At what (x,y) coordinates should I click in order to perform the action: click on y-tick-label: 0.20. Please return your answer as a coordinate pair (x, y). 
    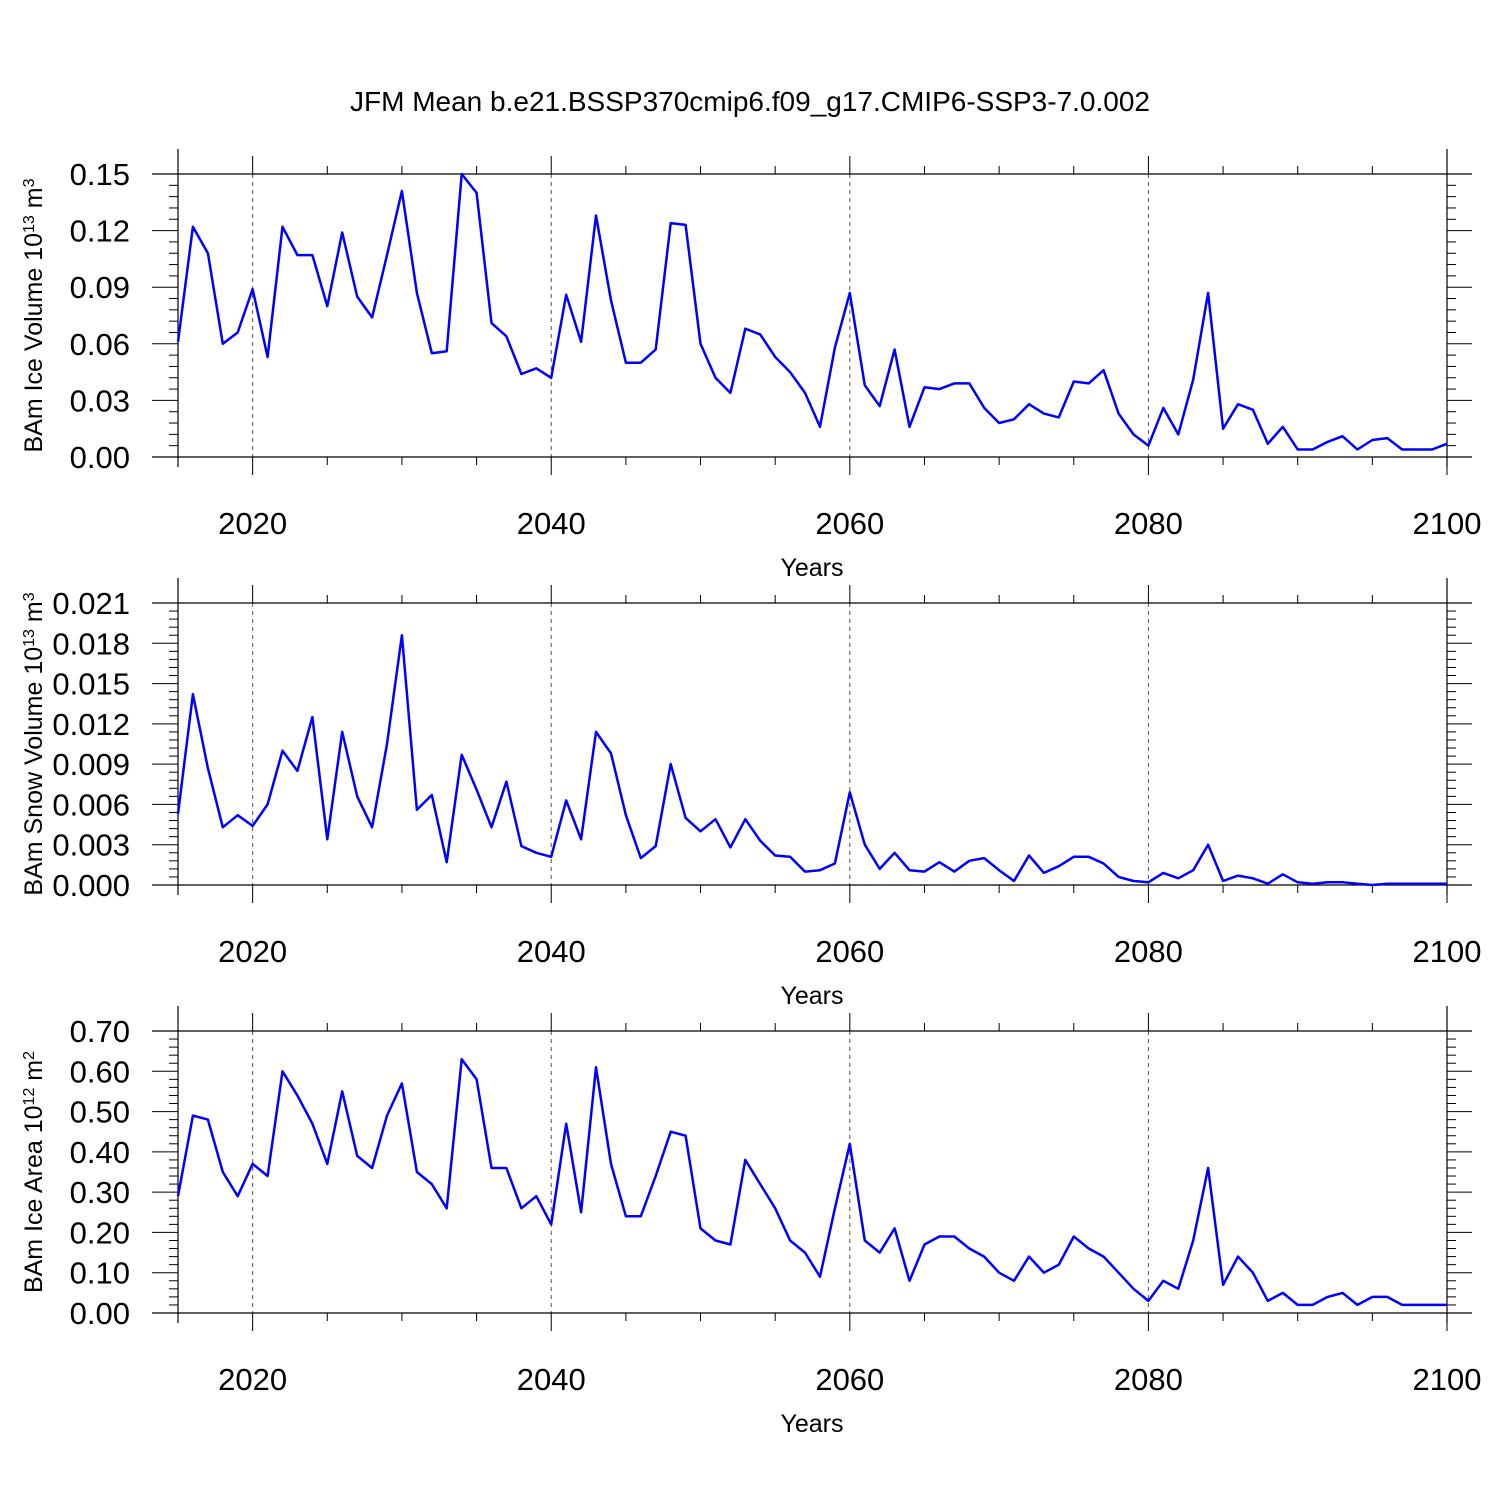
    Looking at the image, I should click on (100, 1232).